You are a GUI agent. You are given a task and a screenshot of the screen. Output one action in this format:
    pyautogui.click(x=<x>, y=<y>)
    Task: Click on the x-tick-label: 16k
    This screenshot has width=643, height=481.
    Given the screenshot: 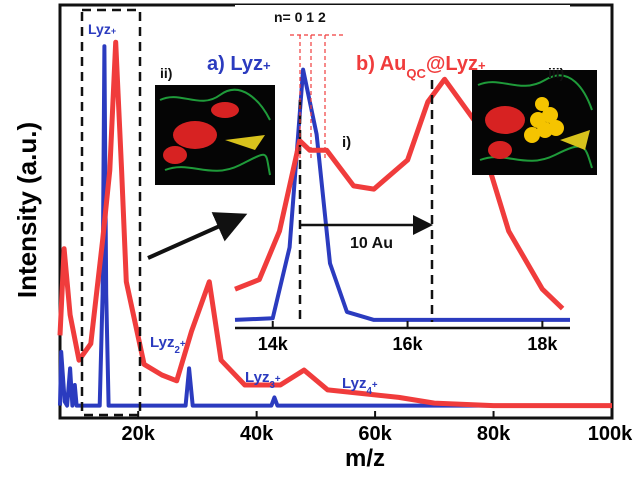 What is the action you would take?
    pyautogui.click(x=408, y=344)
    